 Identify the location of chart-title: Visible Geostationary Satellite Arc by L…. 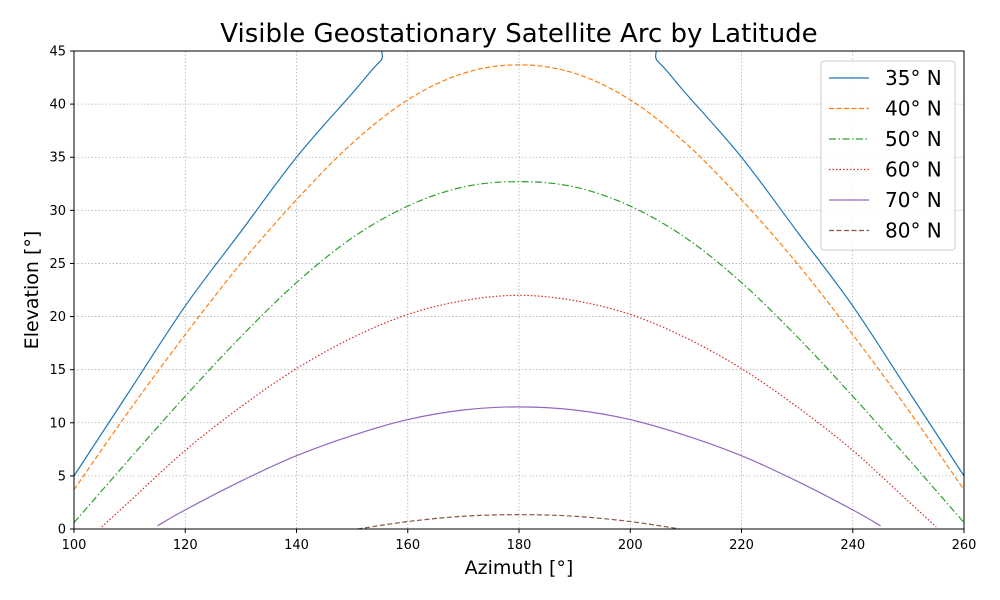
(518, 34).